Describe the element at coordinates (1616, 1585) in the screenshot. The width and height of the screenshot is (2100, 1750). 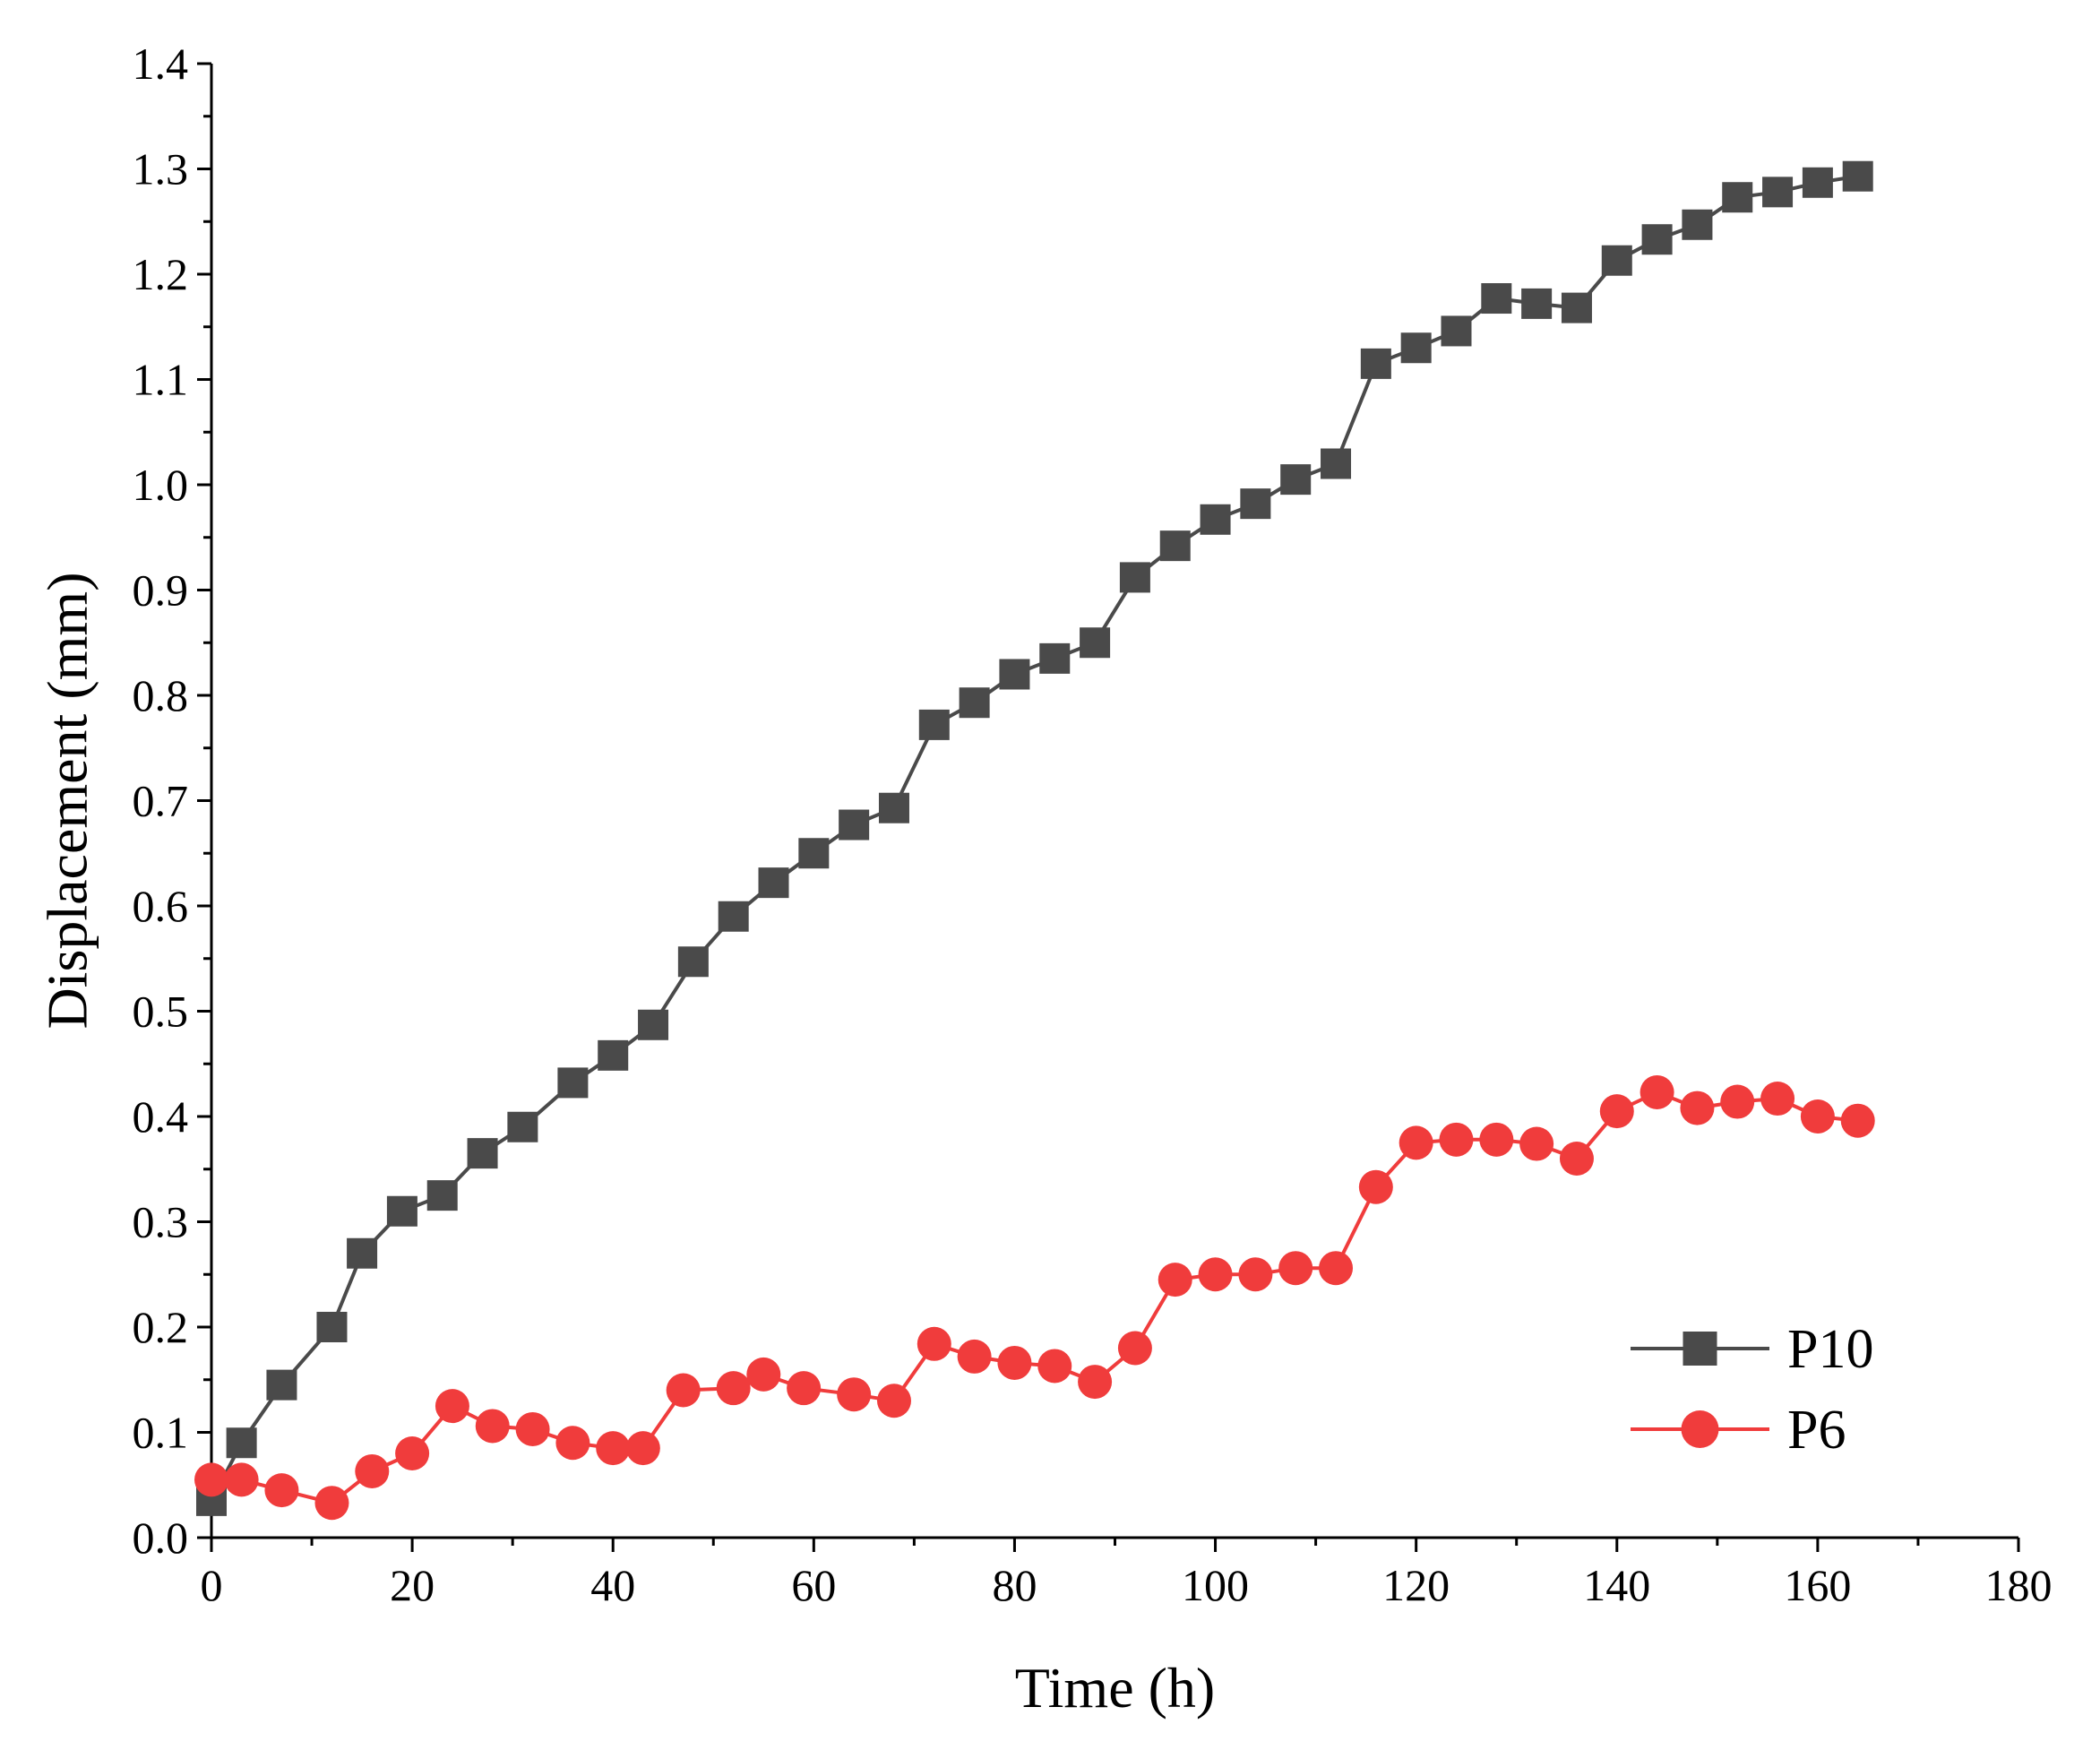
I see `x-tick-label: 140` at that location.